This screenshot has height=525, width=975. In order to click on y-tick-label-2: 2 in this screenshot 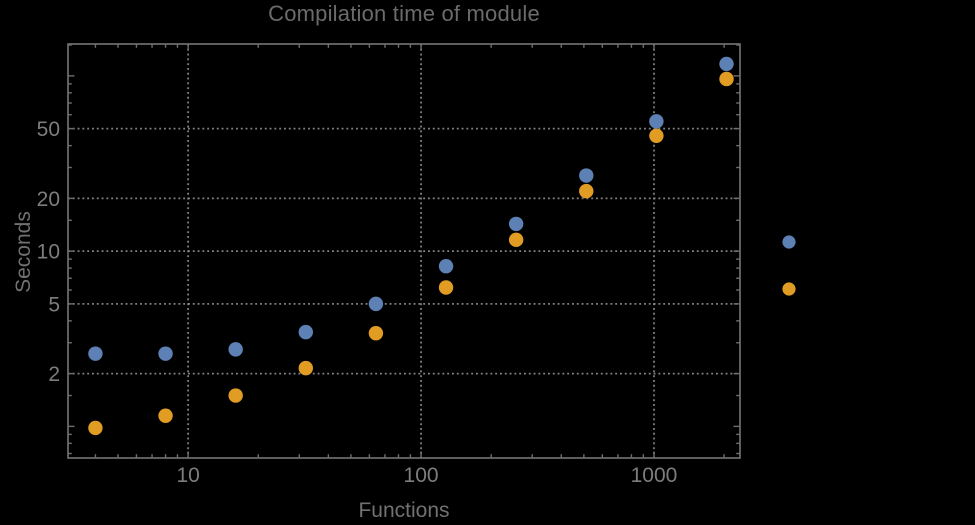, I will do `click(54, 374)`.